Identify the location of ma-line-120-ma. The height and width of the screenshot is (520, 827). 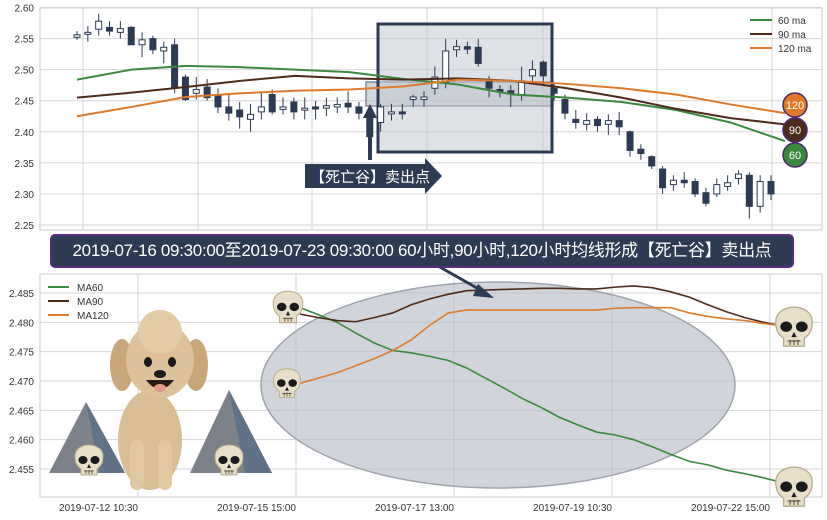
(431, 98).